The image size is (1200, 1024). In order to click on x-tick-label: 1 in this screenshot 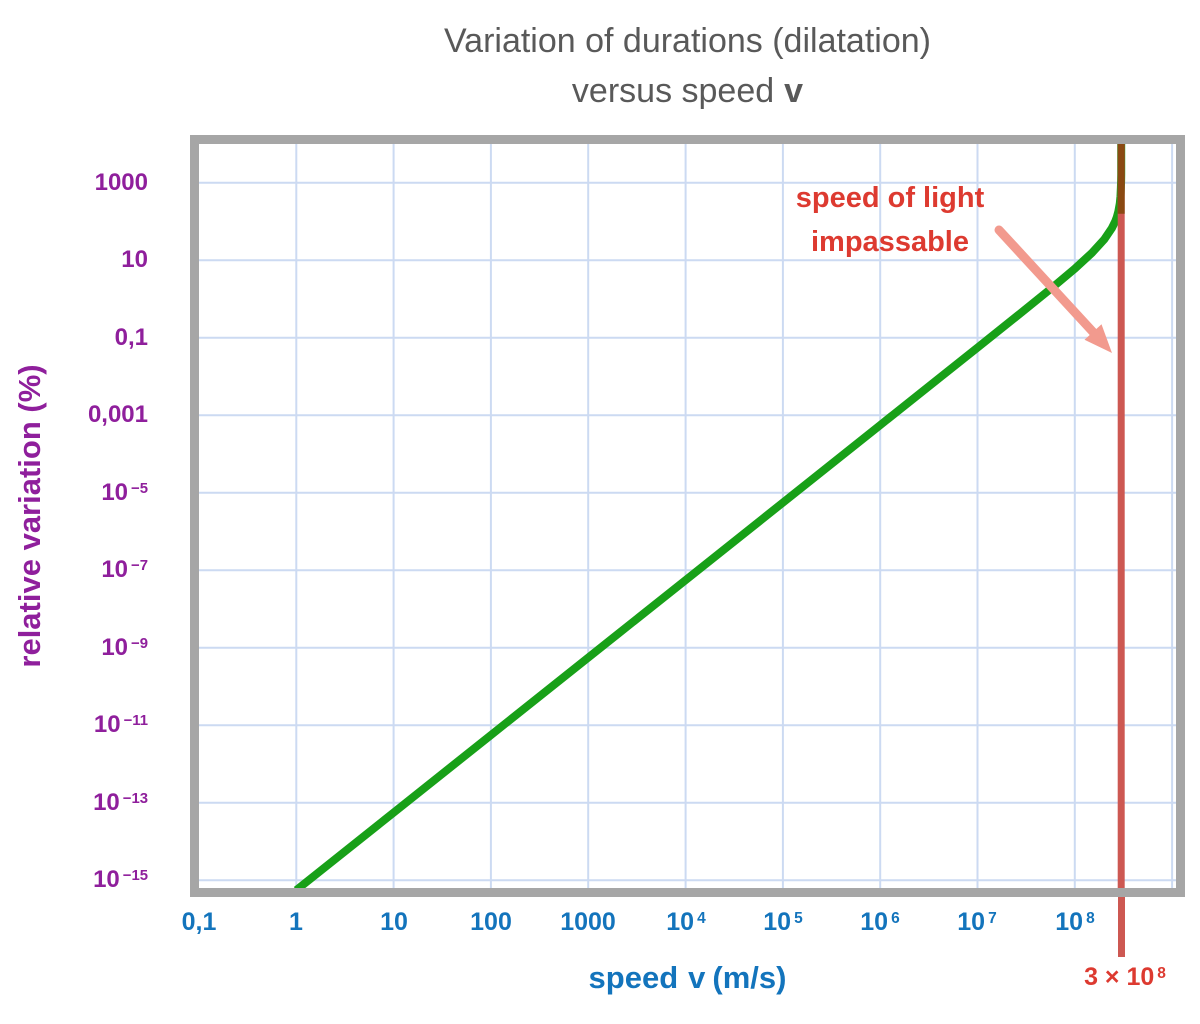, I will do `click(296, 922)`.